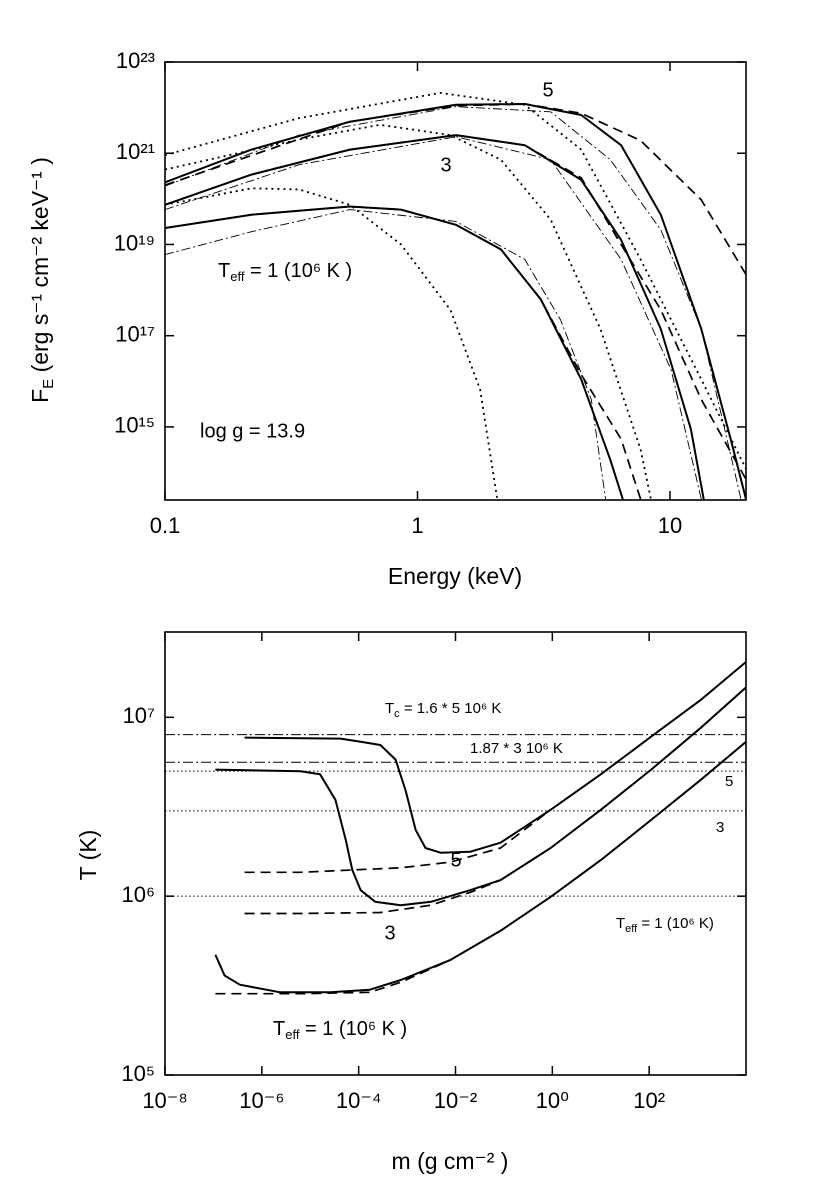 This screenshot has height=1192, width=830. Describe the element at coordinates (455, 1100) in the screenshot. I see `x-tick-label: 10⁻²` at that location.